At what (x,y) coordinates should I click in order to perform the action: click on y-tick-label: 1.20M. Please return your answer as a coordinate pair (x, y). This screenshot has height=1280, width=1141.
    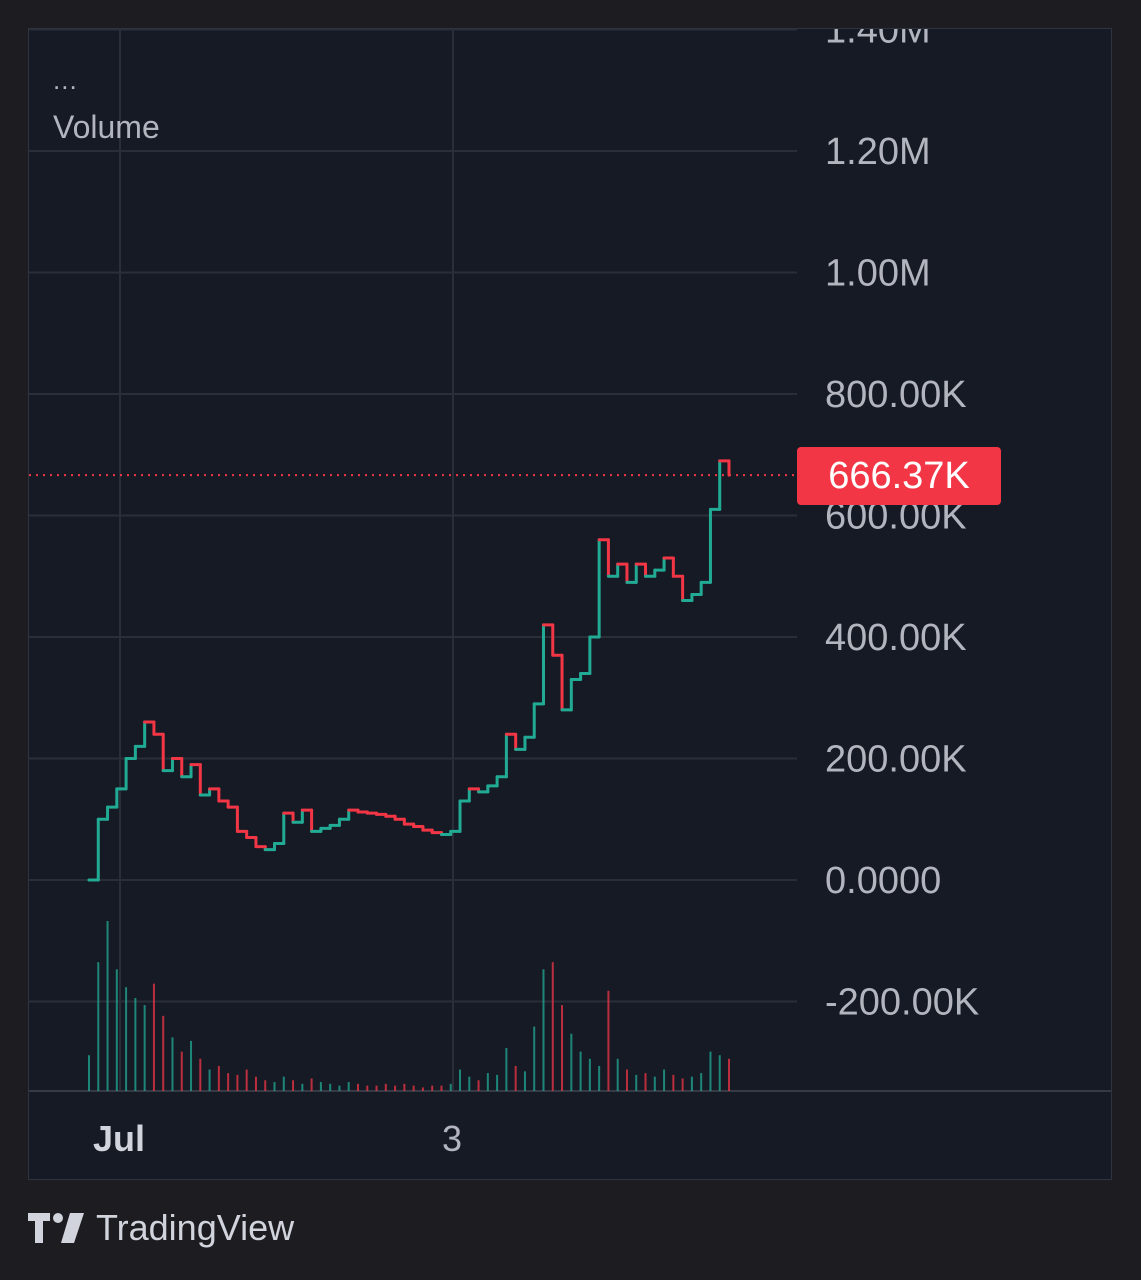
    Looking at the image, I should click on (878, 152).